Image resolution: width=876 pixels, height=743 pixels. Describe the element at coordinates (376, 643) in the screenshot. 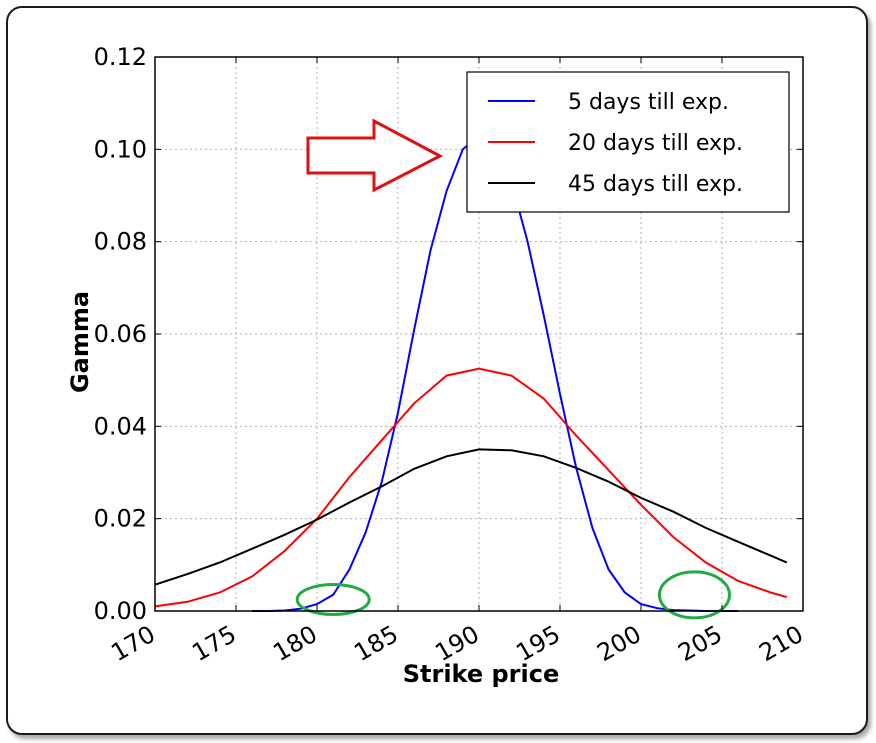

I see `x-tick-label: 185` at that location.